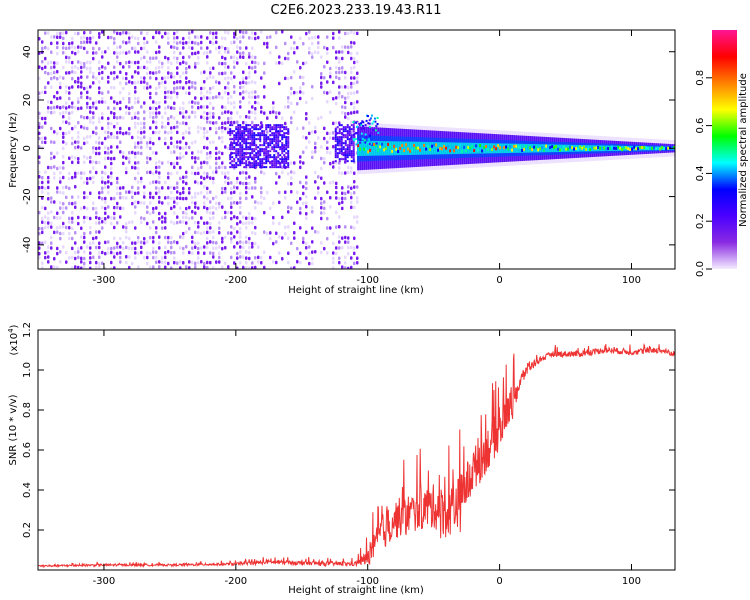 The image size is (750, 600). Describe the element at coordinates (13, 339) in the screenshot. I see `snr-scale-factor: (x104)` at that location.